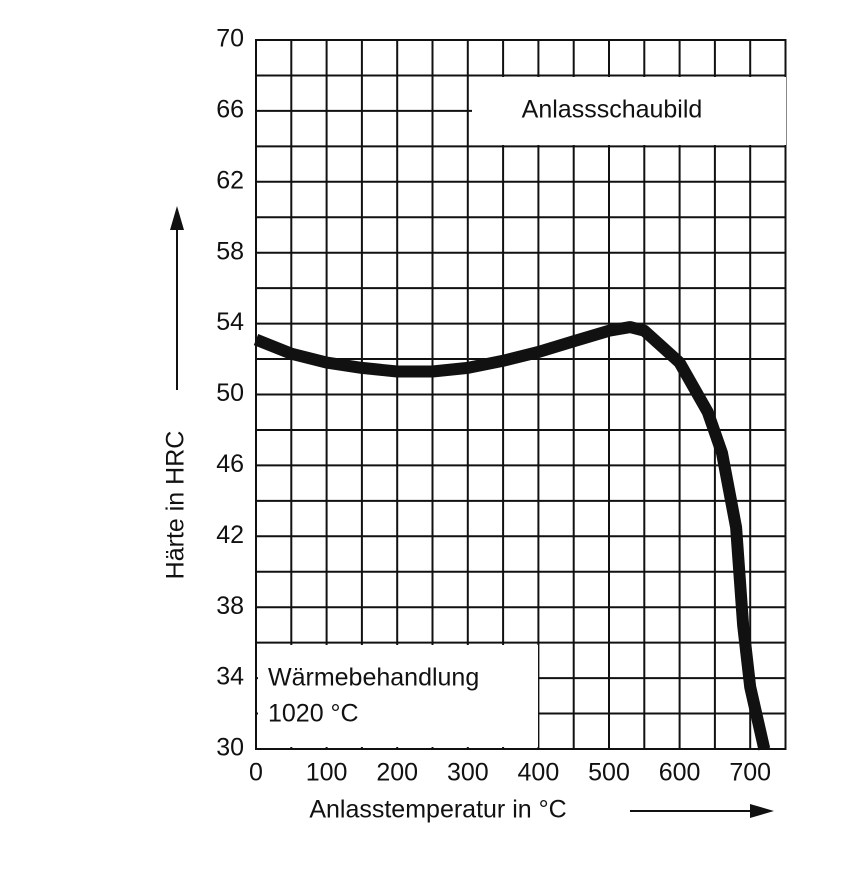  What do you see at coordinates (230, 110) in the screenshot?
I see `y-tick-label: 66` at bounding box center [230, 110].